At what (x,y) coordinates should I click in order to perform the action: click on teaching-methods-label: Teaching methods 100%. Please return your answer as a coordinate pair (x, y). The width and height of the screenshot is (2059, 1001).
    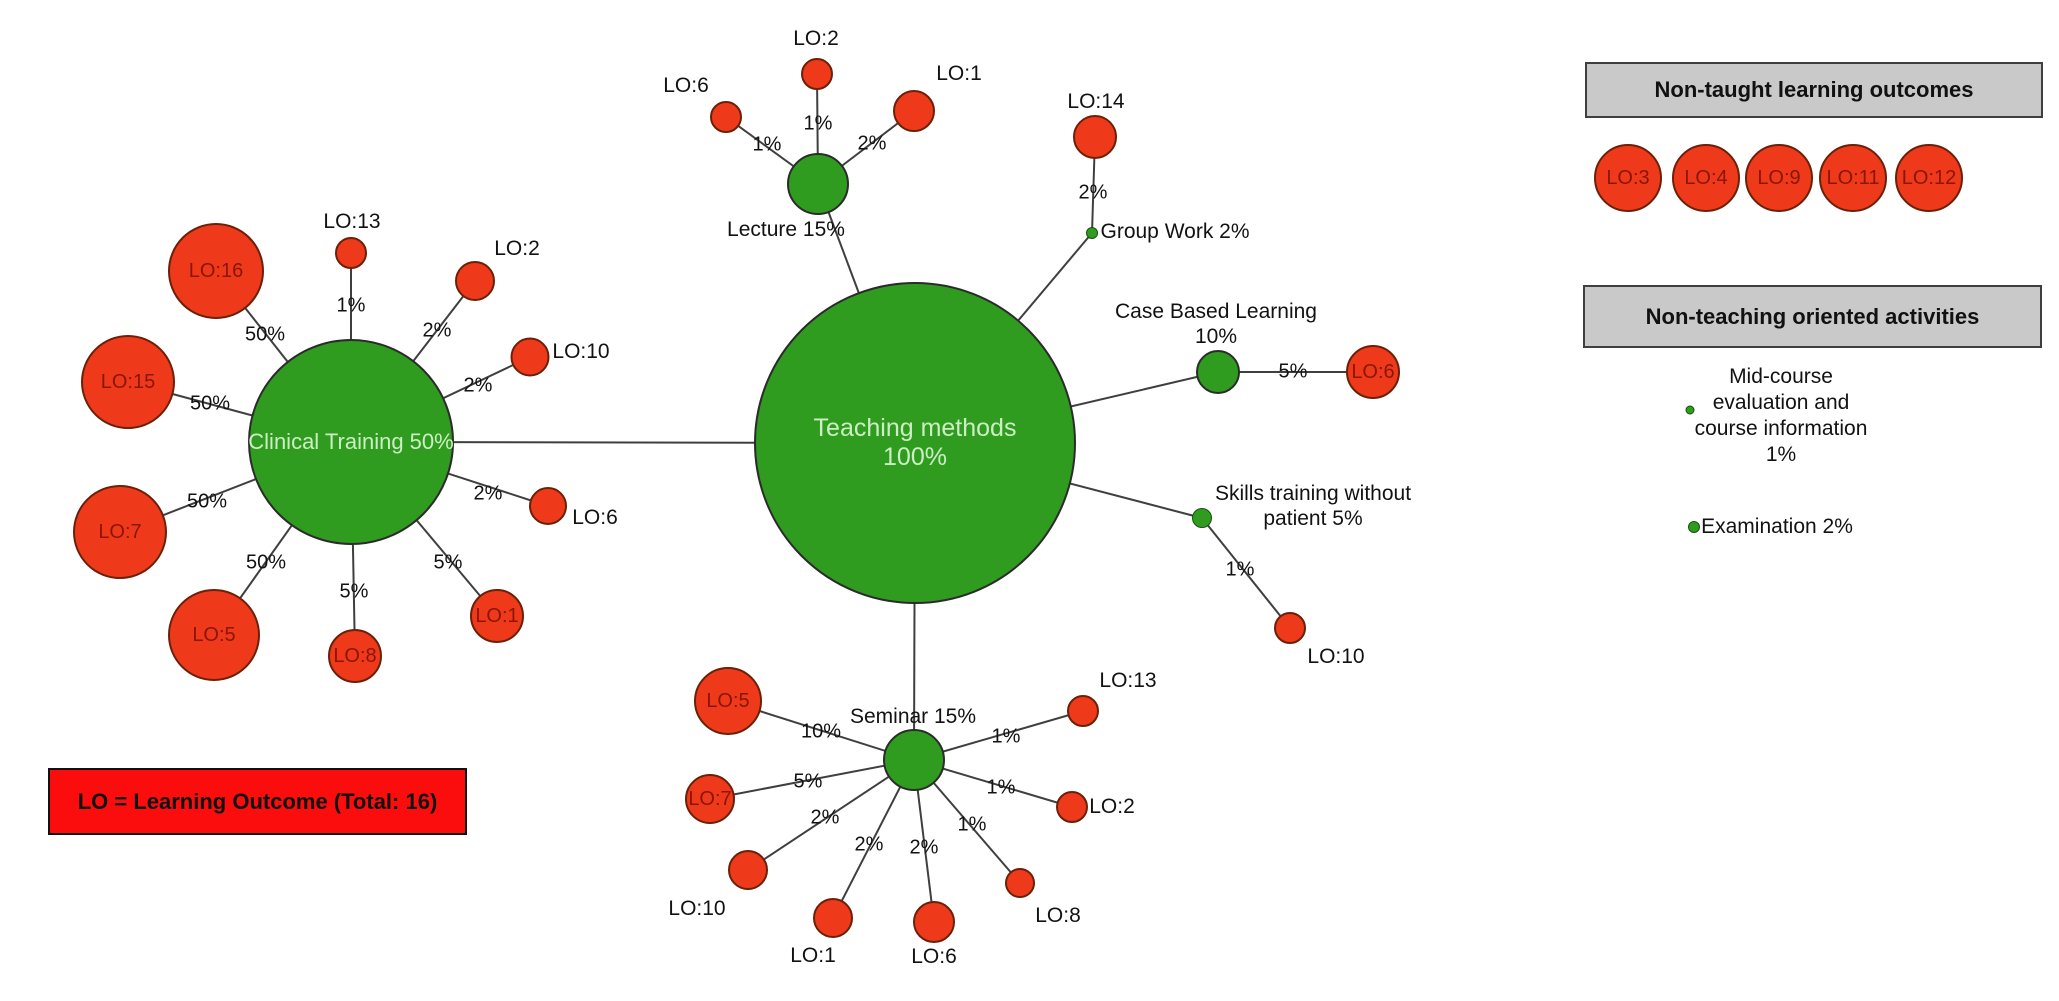
    Looking at the image, I should click on (915, 442).